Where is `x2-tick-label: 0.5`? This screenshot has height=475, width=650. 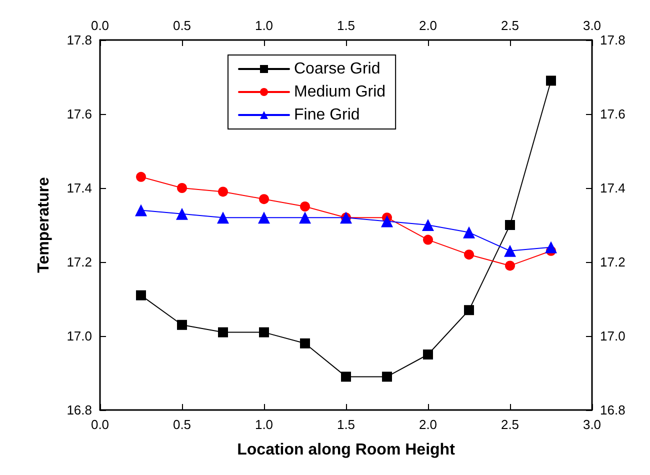
x2-tick-label: 0.5 is located at coordinates (182, 25).